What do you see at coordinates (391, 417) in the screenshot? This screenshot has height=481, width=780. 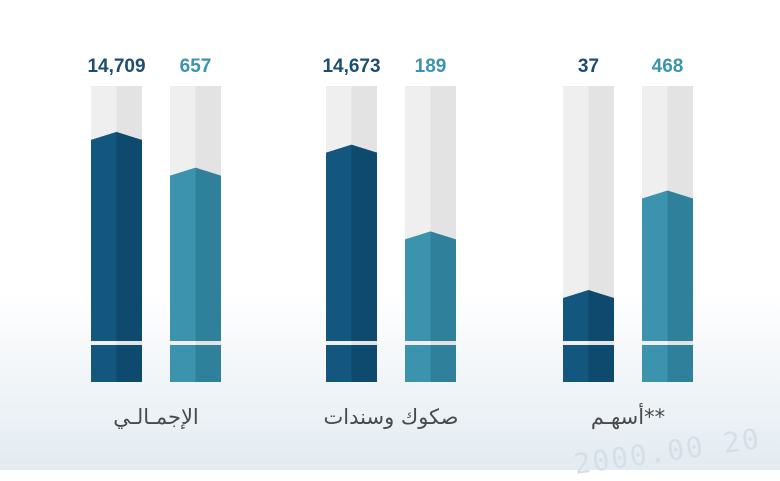 I see `category-label: صكوك وسندات` at bounding box center [391, 417].